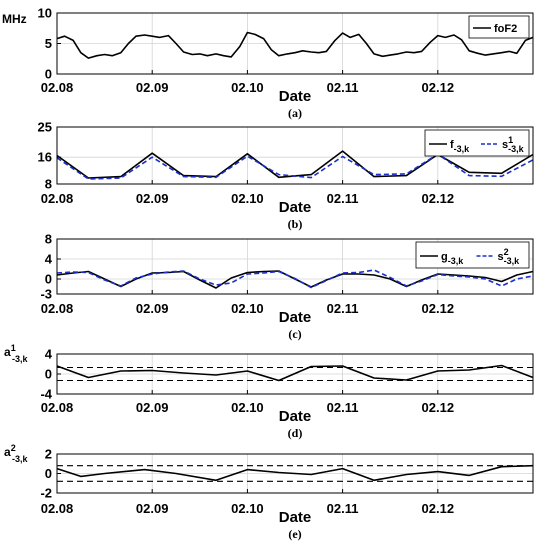 The height and width of the screenshot is (550, 543). Describe the element at coordinates (45, 127) in the screenshot. I see `y-tick-label: 25` at that location.